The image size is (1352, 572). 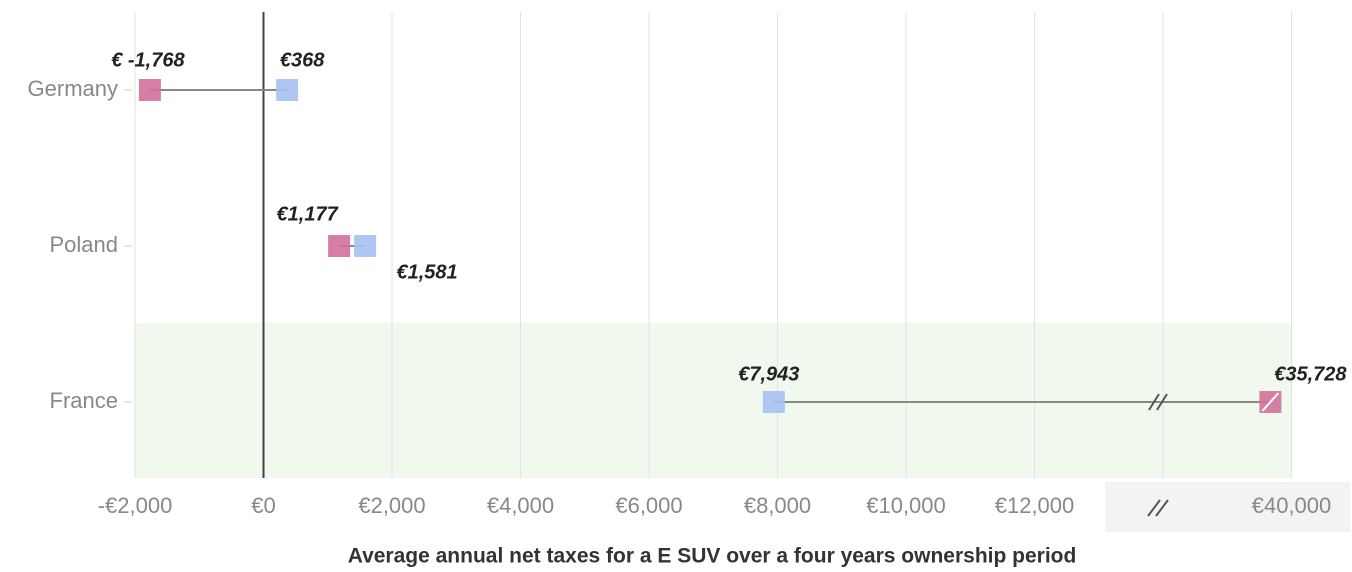 I want to click on x-tick-label: €40,000, so click(x=1292, y=505).